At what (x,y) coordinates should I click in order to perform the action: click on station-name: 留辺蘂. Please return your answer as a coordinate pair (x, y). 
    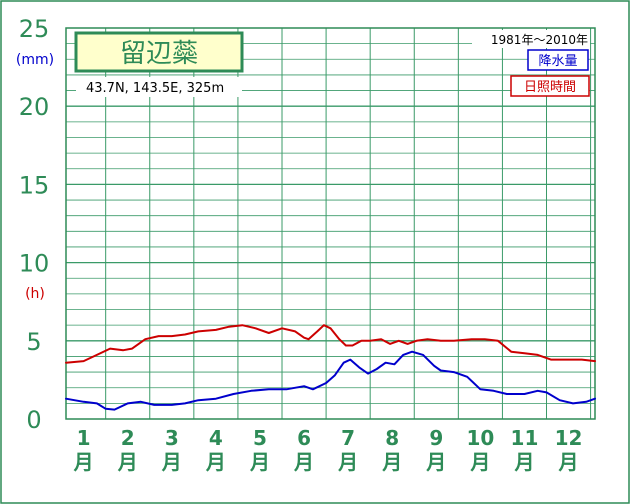
    Looking at the image, I should click on (159, 54).